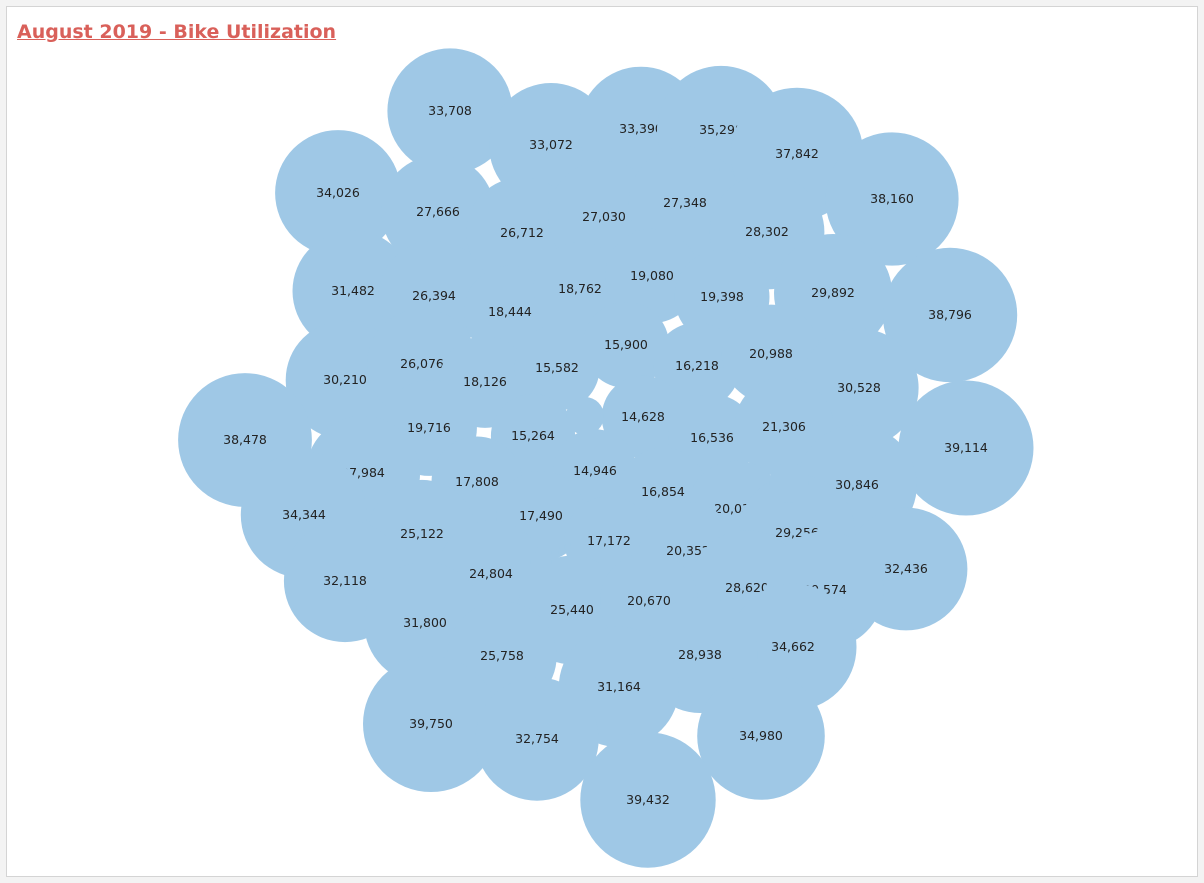  What do you see at coordinates (580, 288) in the screenshot?
I see `bubble-label: 18,762` at bounding box center [580, 288].